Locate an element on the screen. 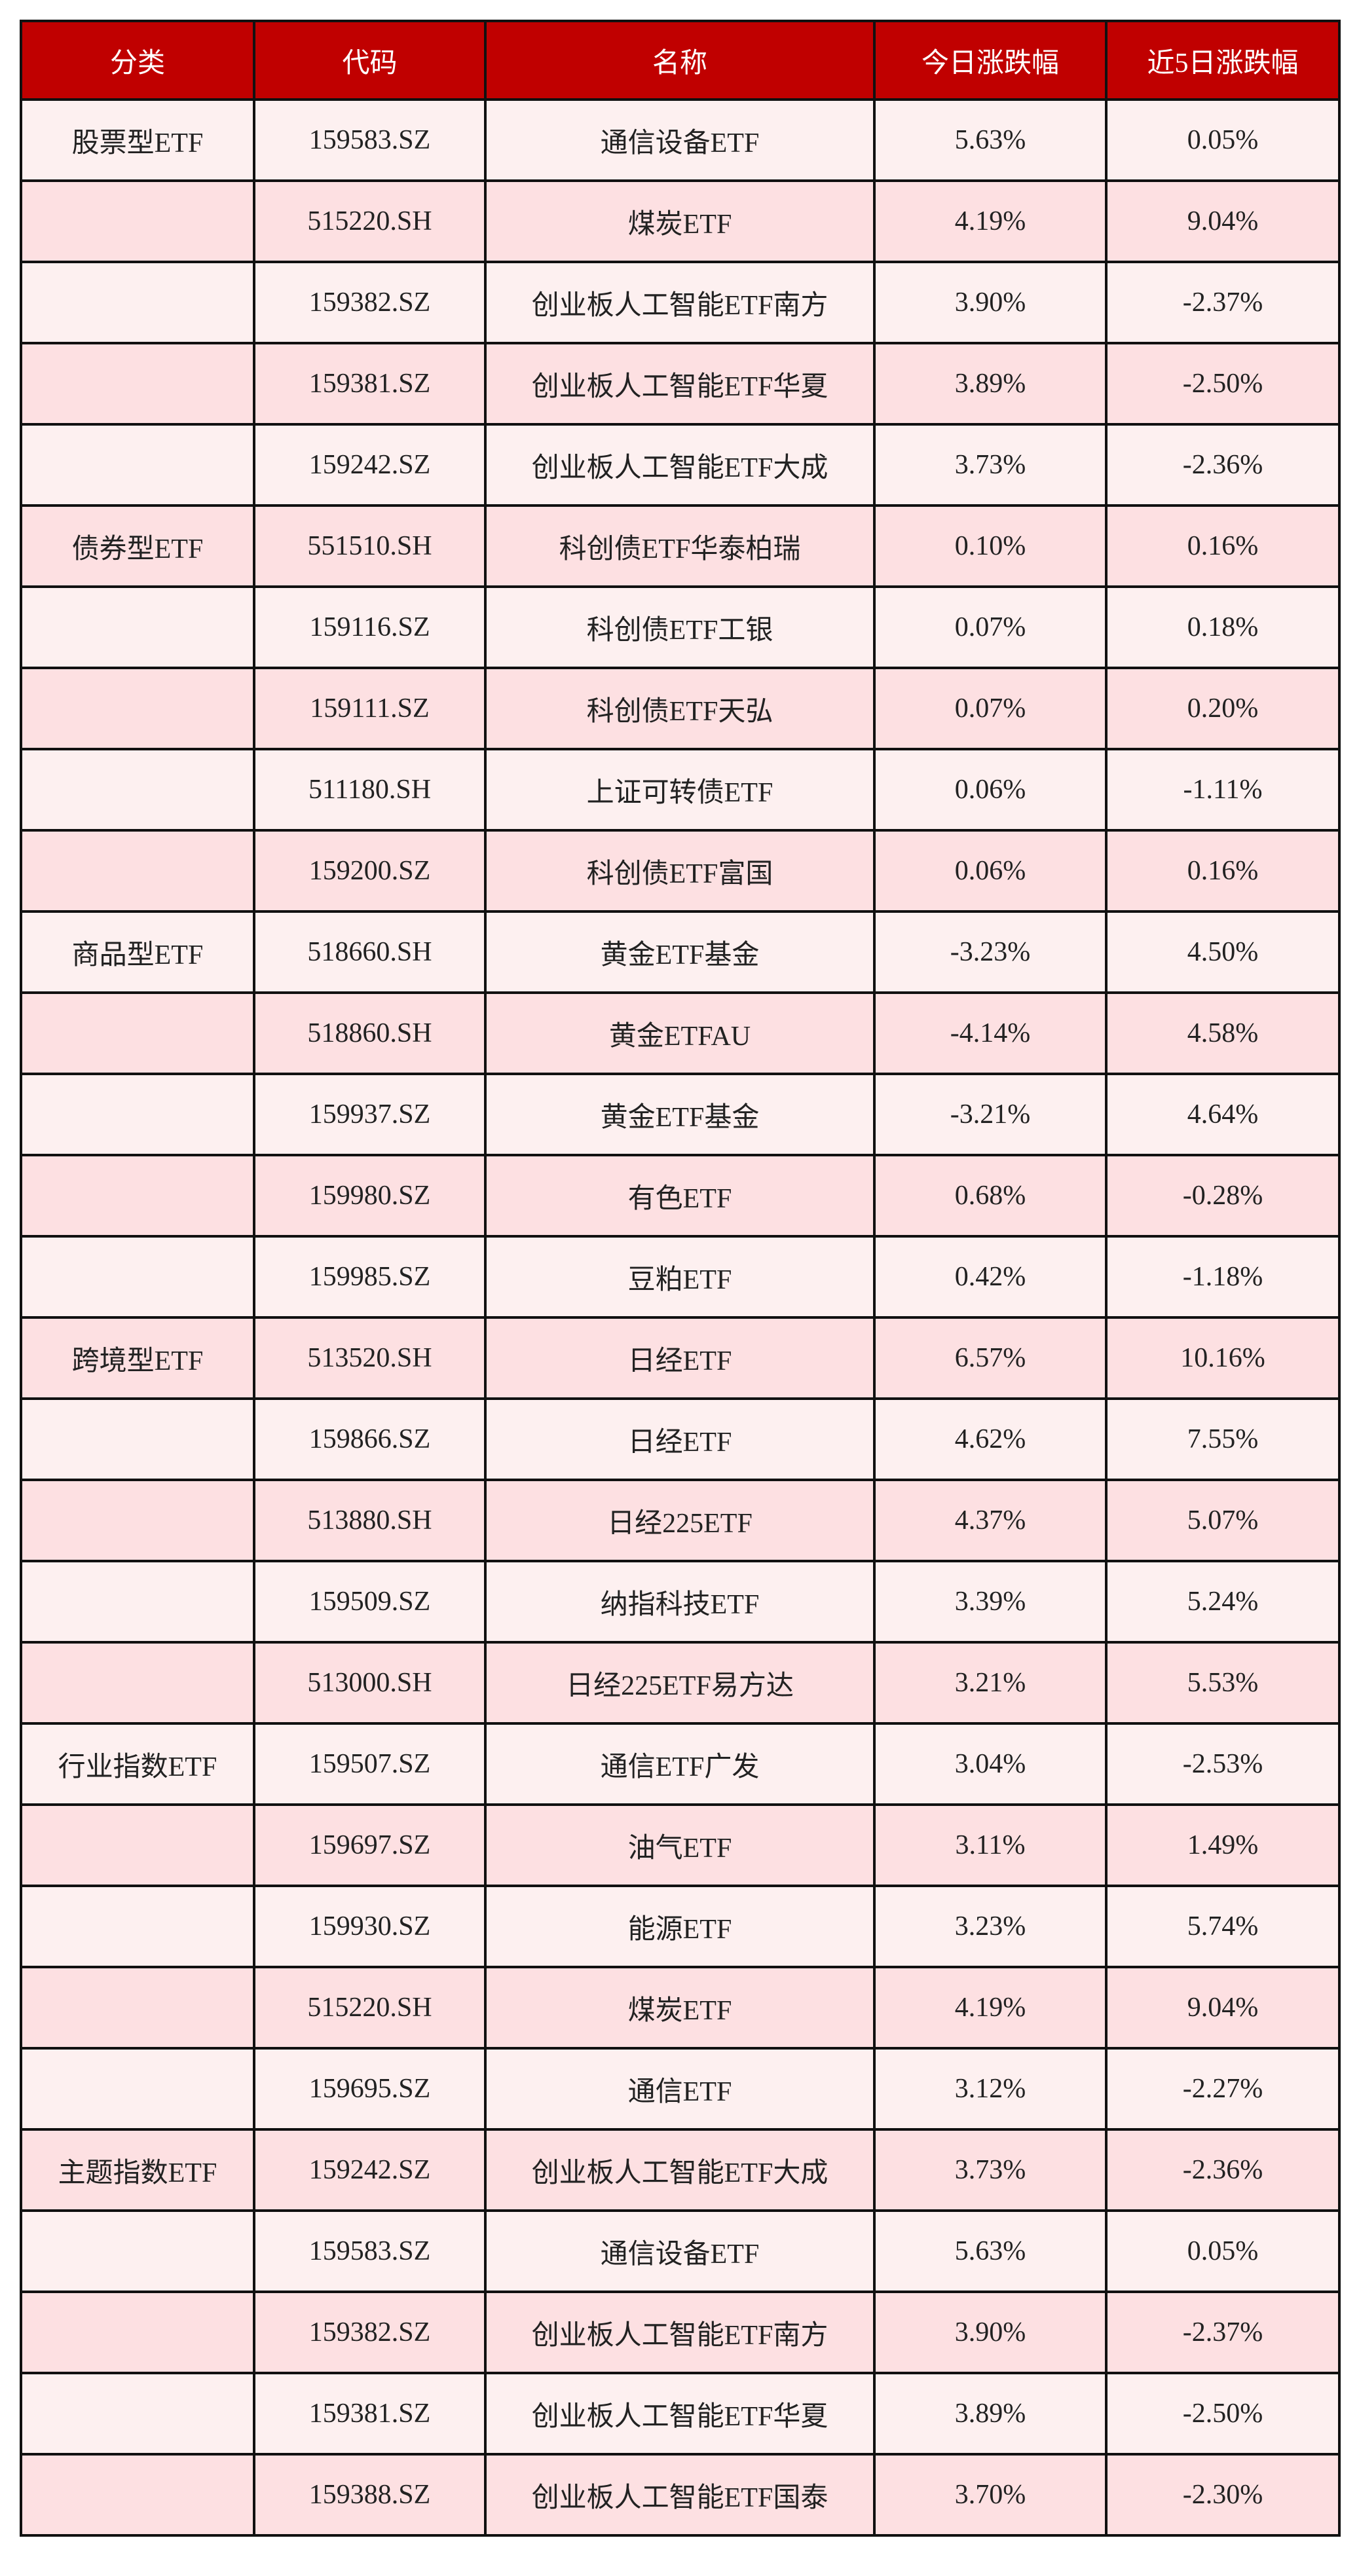  table-row: 159116.SZ 科创债ETF工银 0.07% 0.18% is located at coordinates (680, 627).